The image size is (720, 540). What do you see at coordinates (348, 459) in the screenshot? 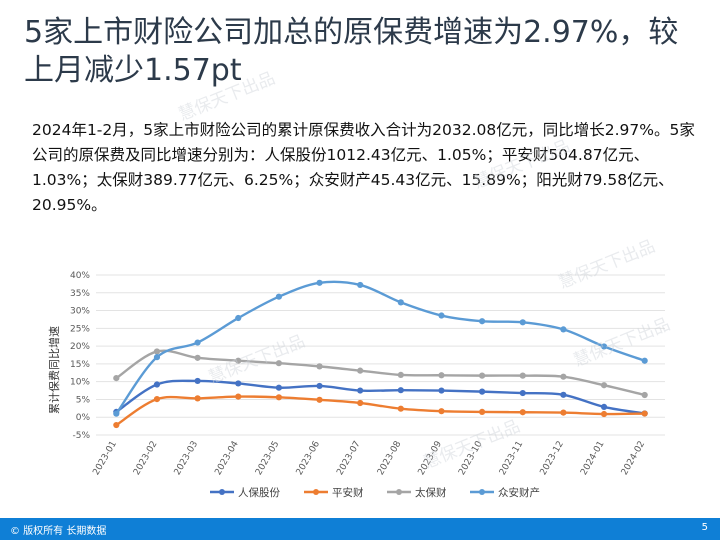
I see `x-tick-label: 2023-07` at bounding box center [348, 459].